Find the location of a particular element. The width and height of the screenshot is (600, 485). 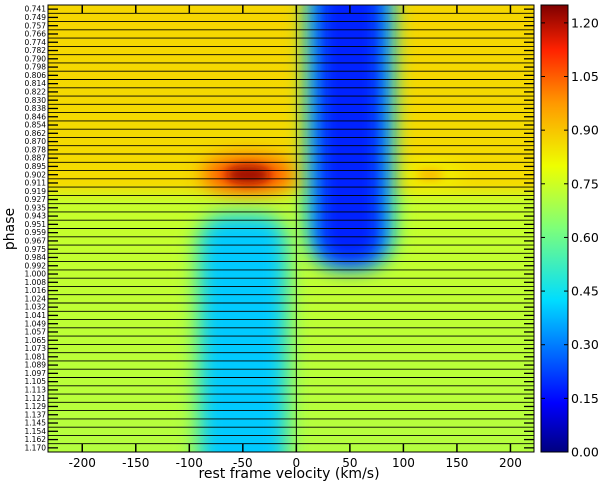

x-tick-label: -150 is located at coordinates (135, 463).